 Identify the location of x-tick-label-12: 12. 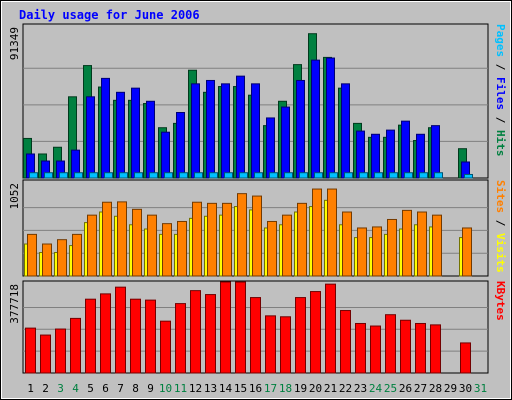
(195, 388).